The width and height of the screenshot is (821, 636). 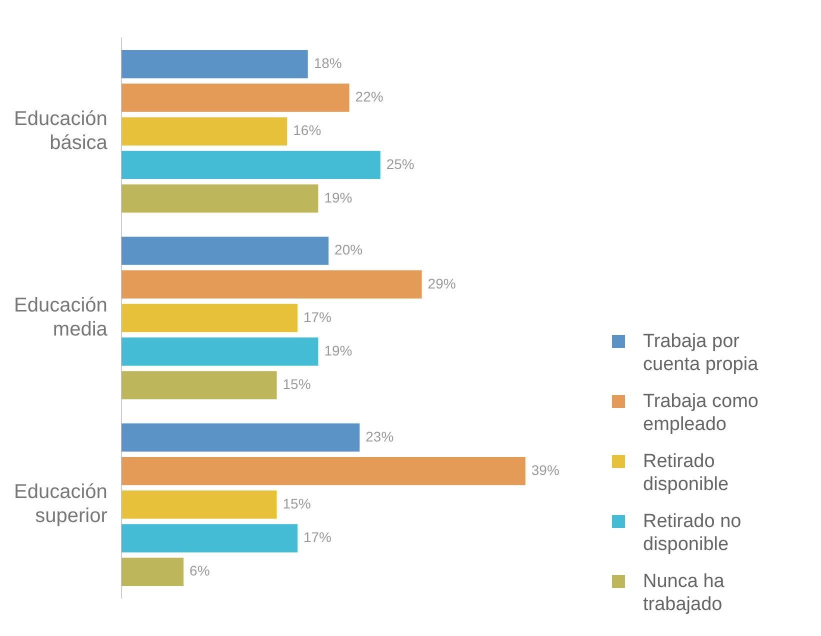 What do you see at coordinates (442, 283) in the screenshot?
I see `data-label: 29%` at bounding box center [442, 283].